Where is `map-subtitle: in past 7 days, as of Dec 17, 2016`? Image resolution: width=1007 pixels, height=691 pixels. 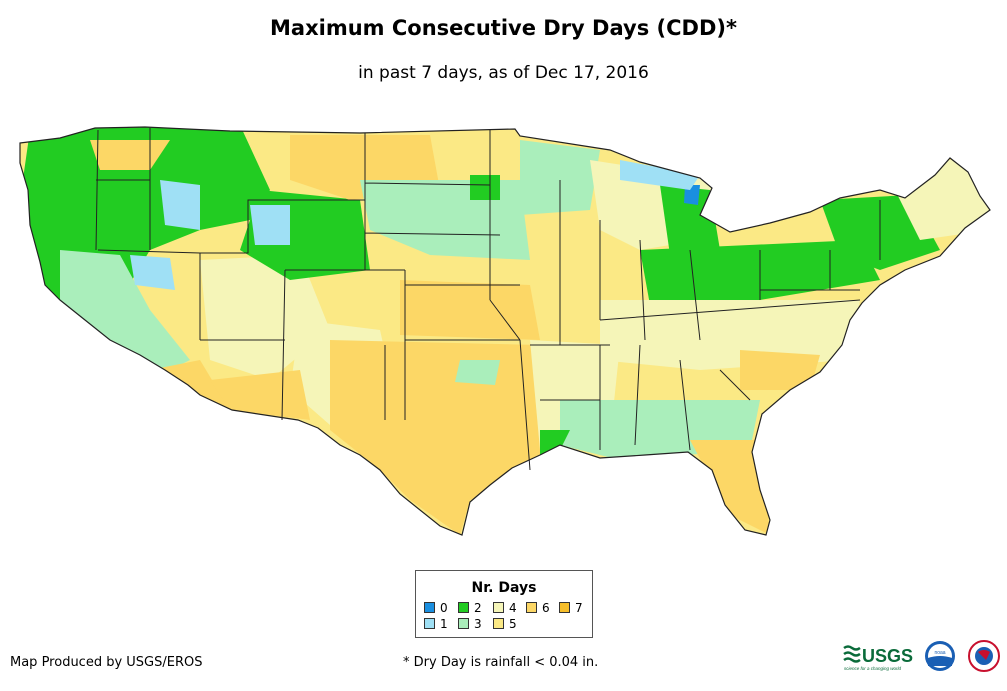
map-subtitle: in past 7 days, as of Dec 17, 2016 is located at coordinates (503, 73).